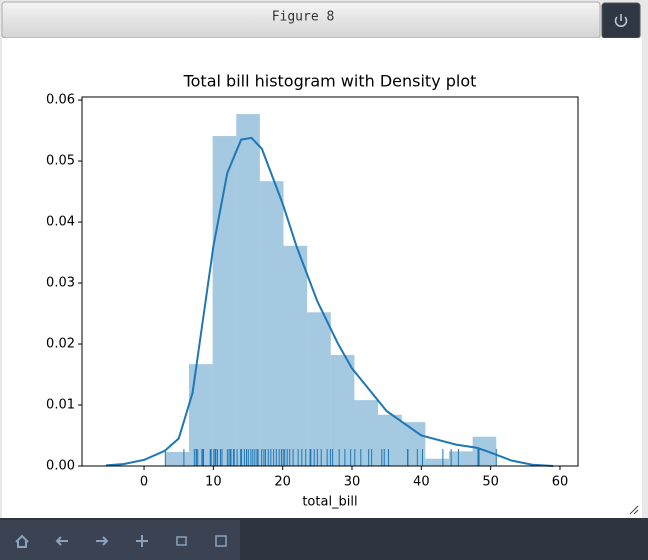 The height and width of the screenshot is (560, 648). Describe the element at coordinates (421, 482) in the screenshot. I see `x-tick-label: 40` at that location.